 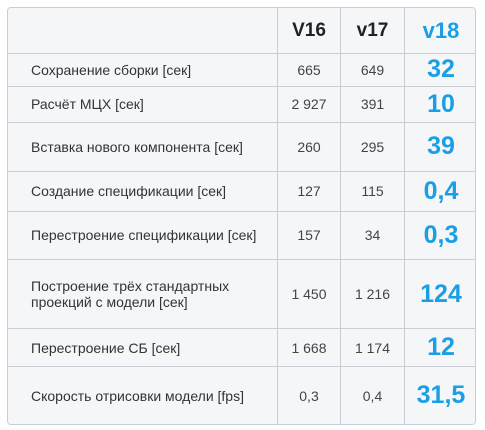 I want to click on value-v16: 2 927, so click(x=309, y=105).